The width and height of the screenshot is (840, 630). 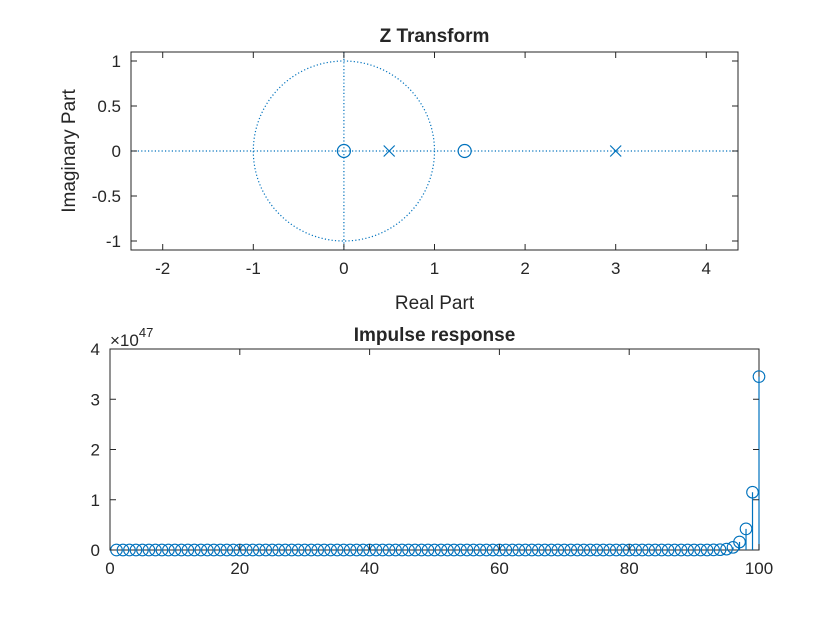 I want to click on unit-circle, so click(x=344, y=151).